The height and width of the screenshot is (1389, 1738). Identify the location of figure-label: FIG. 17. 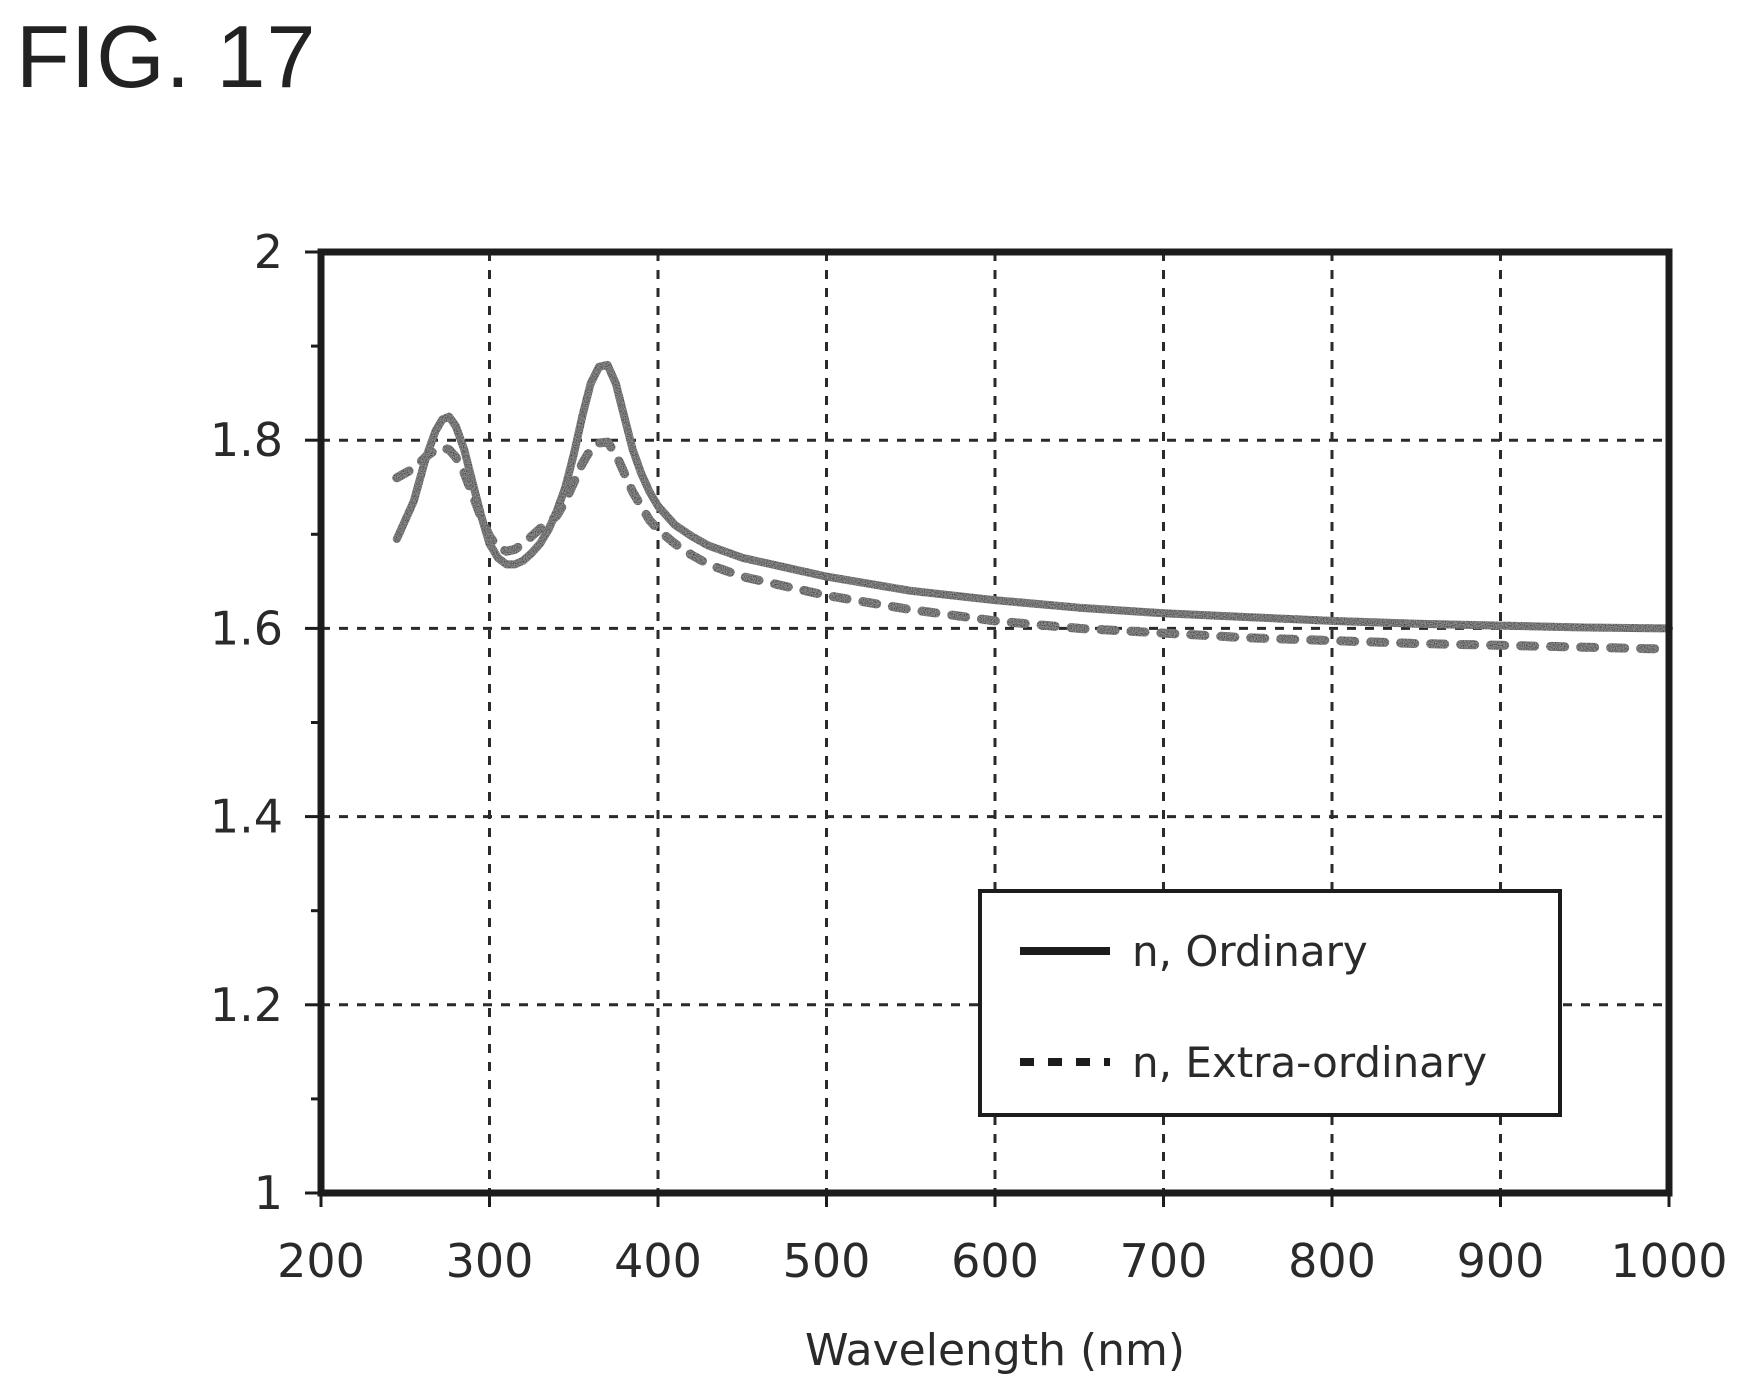
(166, 56).